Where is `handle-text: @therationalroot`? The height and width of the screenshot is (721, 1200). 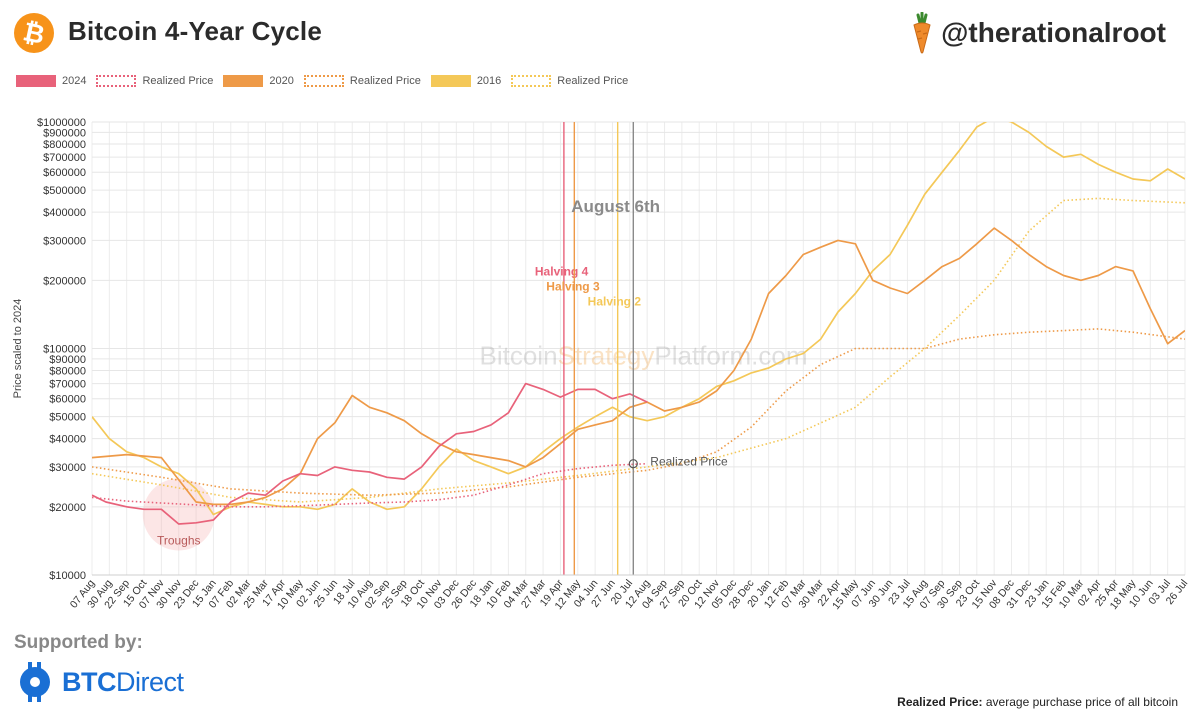 handle-text: @therationalroot is located at coordinates (1053, 32).